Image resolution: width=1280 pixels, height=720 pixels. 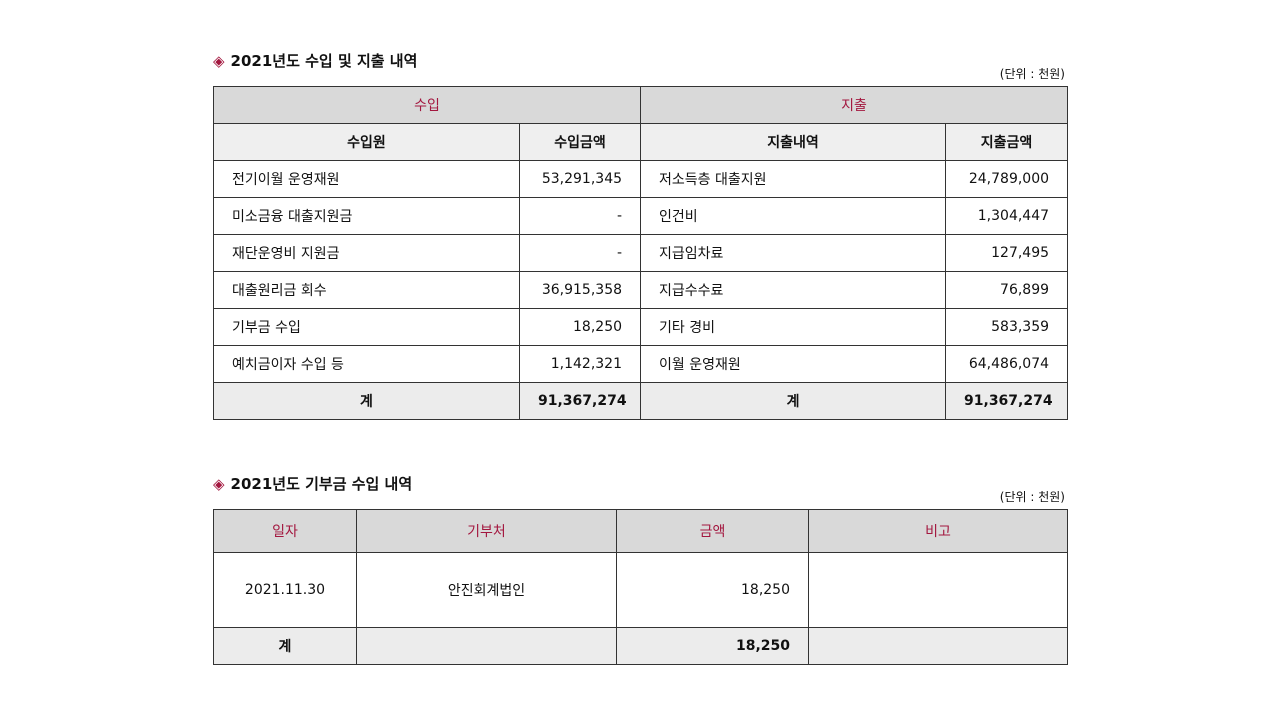 What do you see at coordinates (793, 290) in the screenshot?
I see `item: 지급수수료` at bounding box center [793, 290].